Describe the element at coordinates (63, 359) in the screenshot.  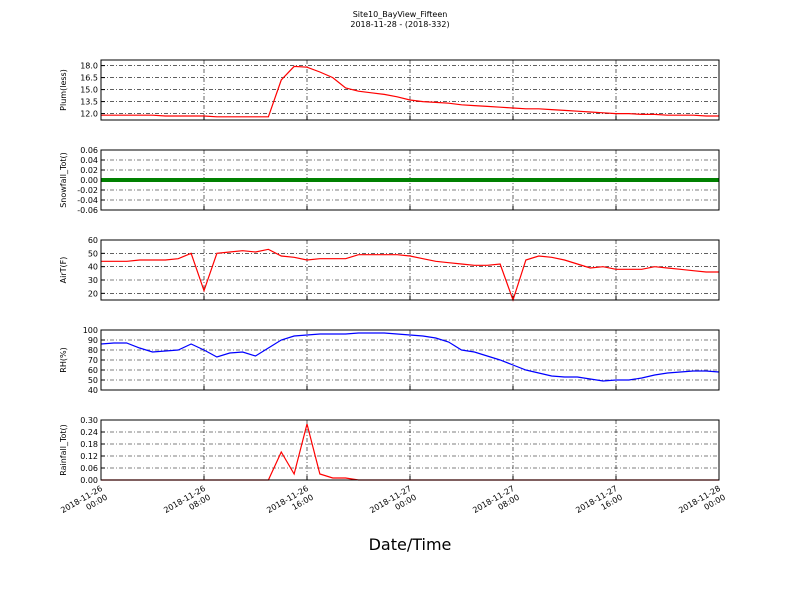
I see `y-axis-label: RH(%)` at that location.